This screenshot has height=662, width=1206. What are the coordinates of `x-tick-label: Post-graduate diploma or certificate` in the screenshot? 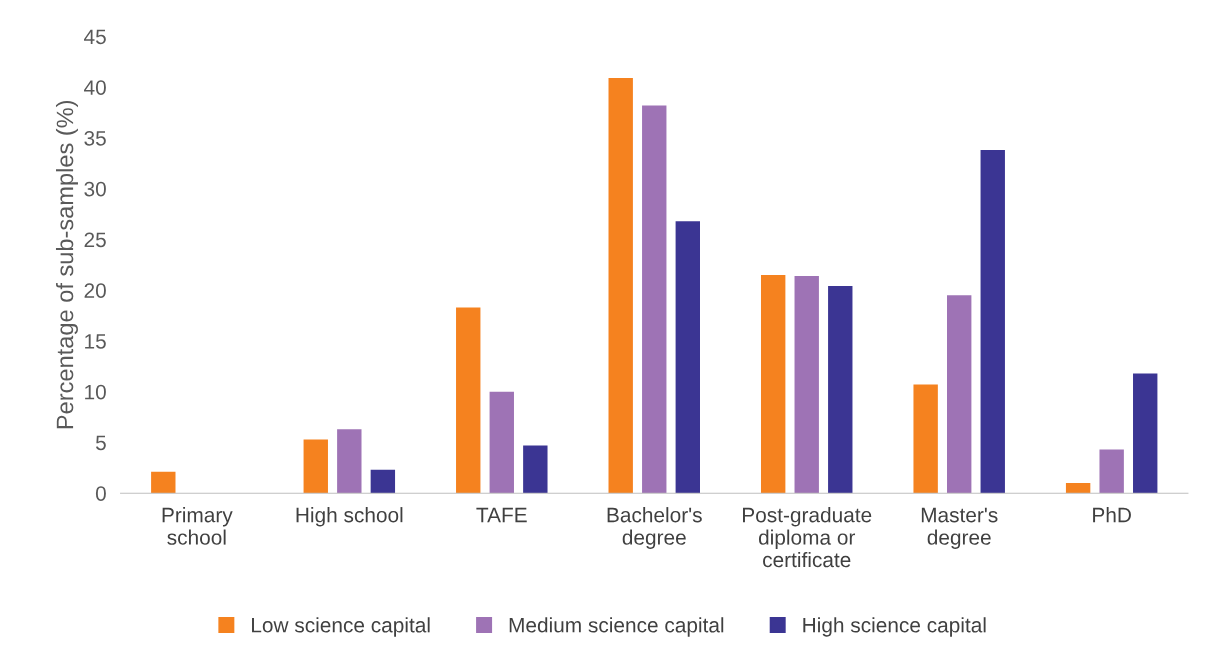 It's located at (807, 537).